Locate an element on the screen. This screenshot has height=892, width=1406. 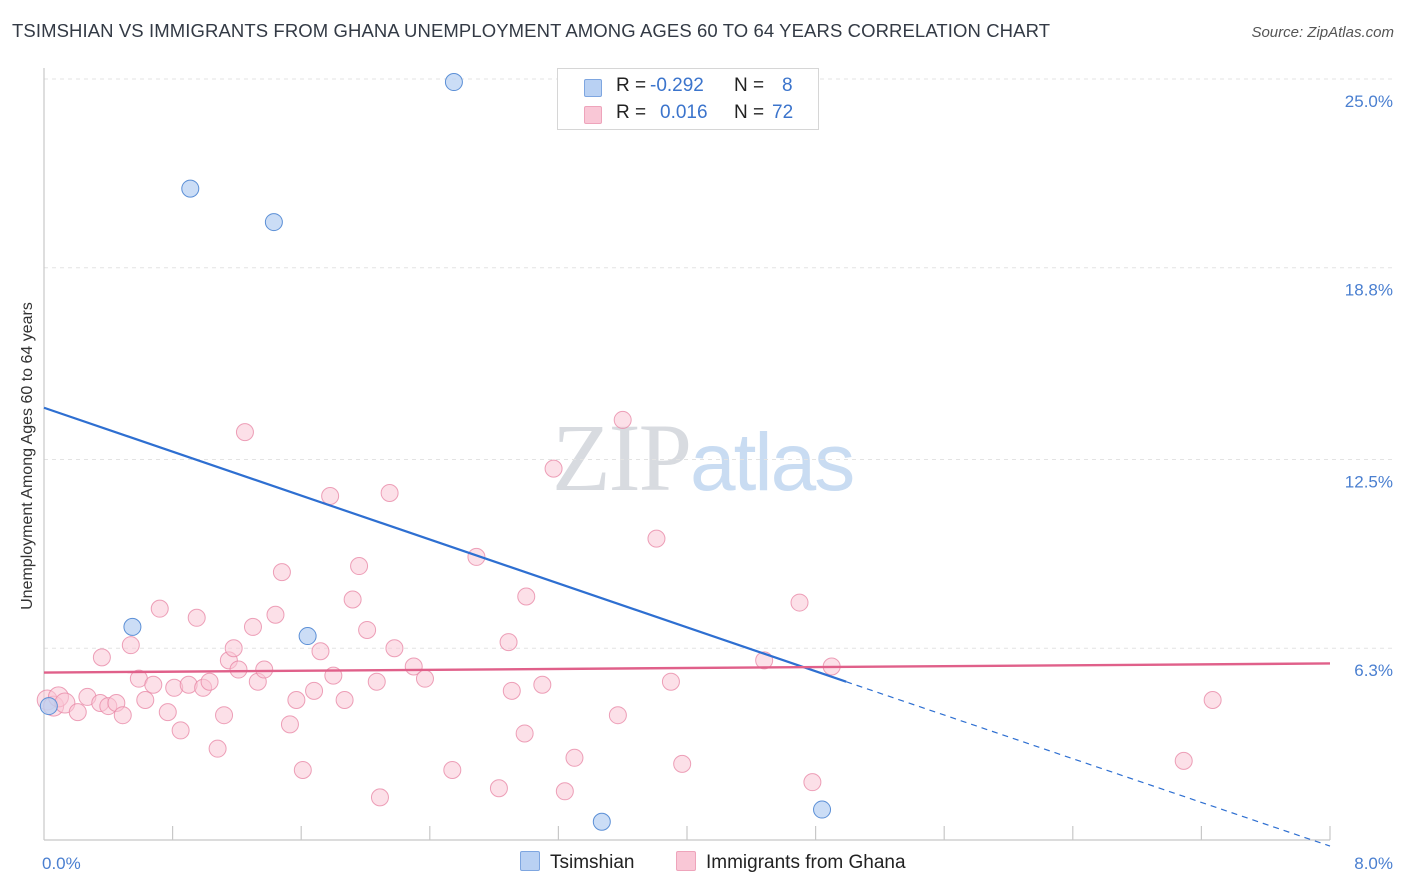
x-tick-label: 8.0% is located at coordinates (1373, 863).